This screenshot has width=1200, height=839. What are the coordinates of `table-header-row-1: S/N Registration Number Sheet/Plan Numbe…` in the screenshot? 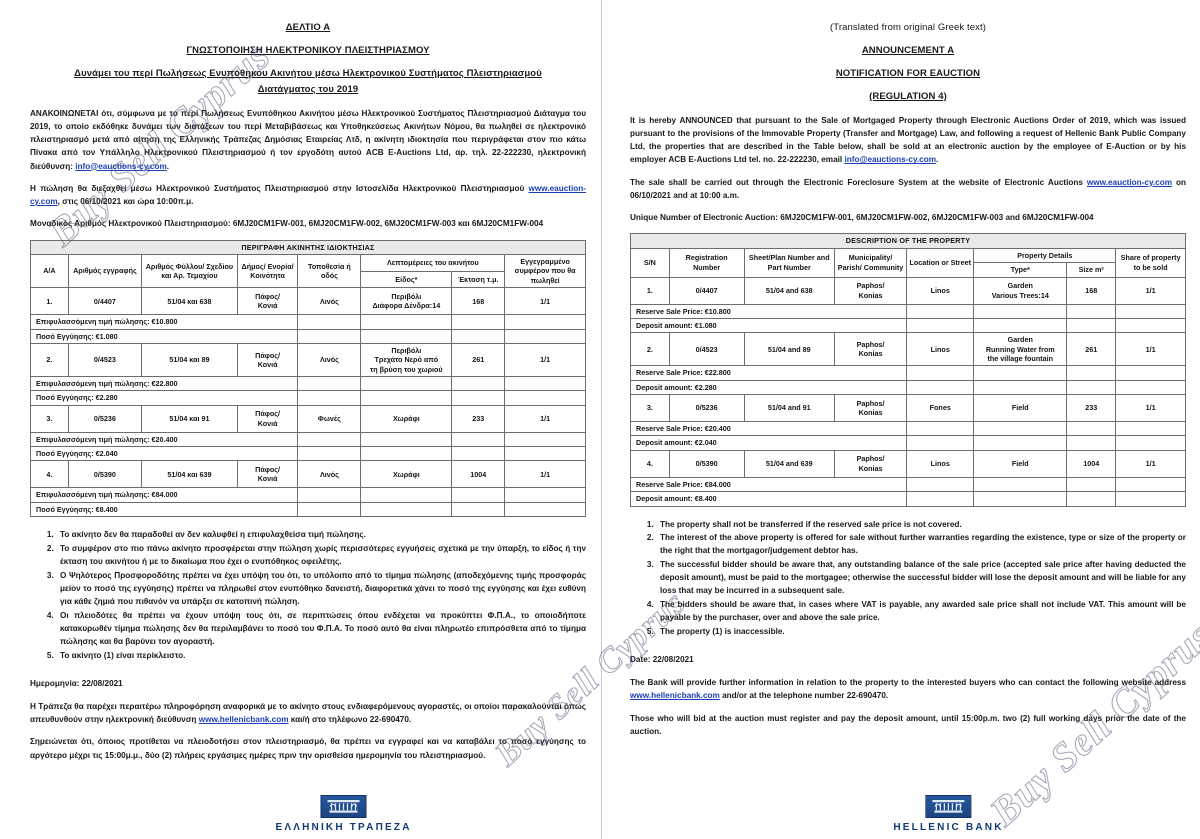 It's located at (908, 262).